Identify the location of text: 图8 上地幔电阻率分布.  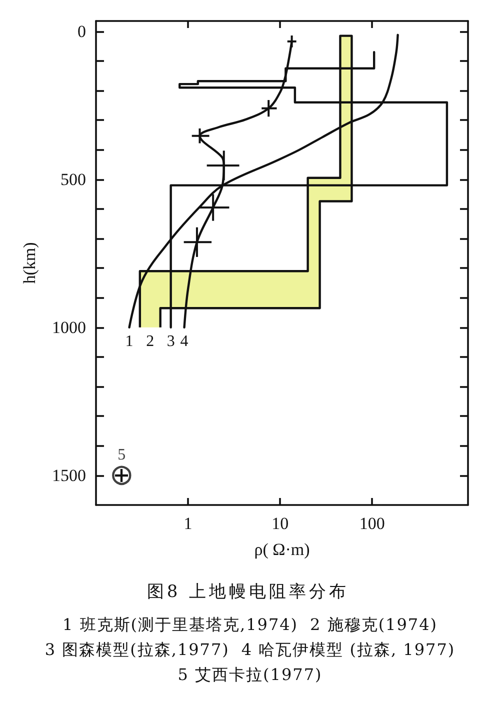
(248, 592).